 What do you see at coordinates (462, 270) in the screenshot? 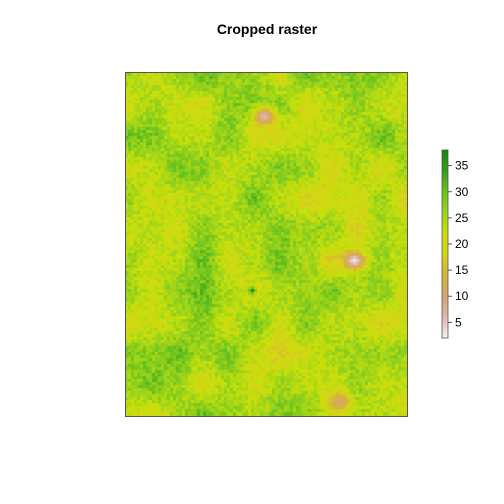
I see `colorbar-tick-label: 15` at bounding box center [462, 270].